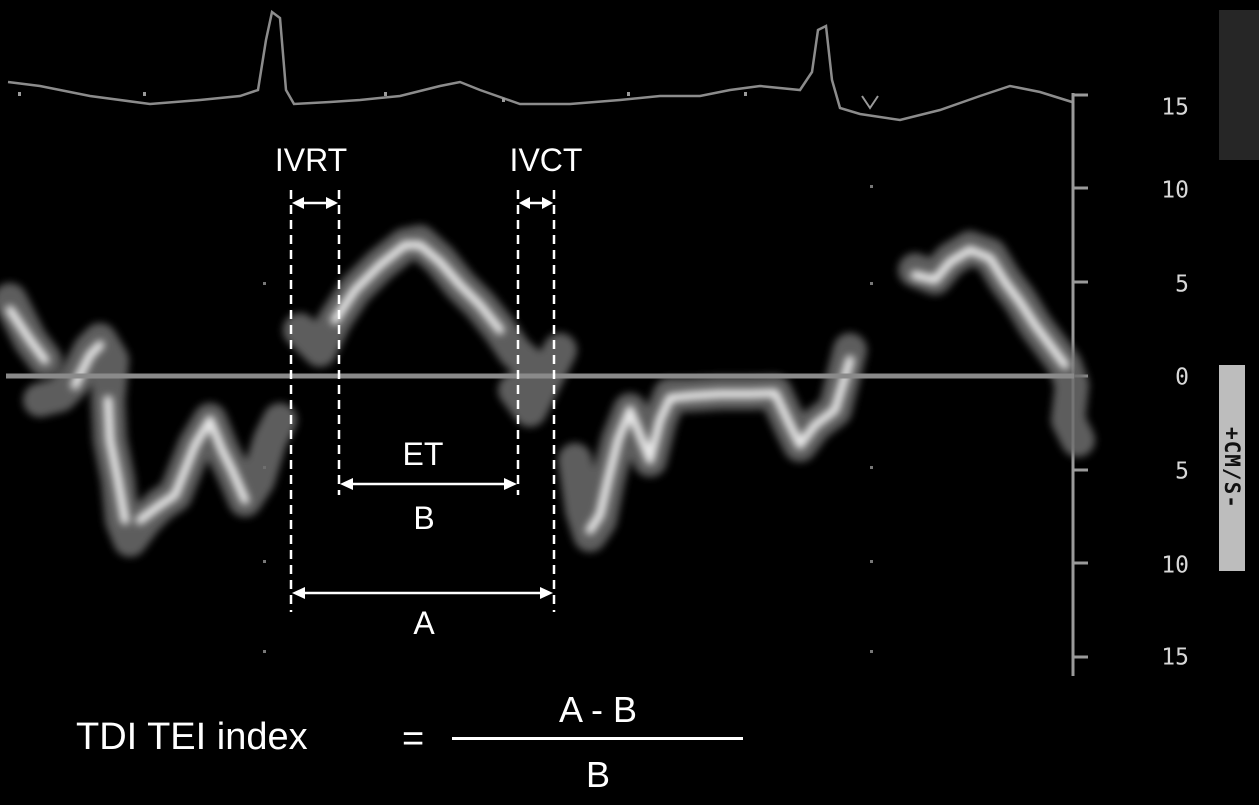 The image size is (1259, 805). What do you see at coordinates (1239, 85) in the screenshot?
I see `top-right-panel` at bounding box center [1239, 85].